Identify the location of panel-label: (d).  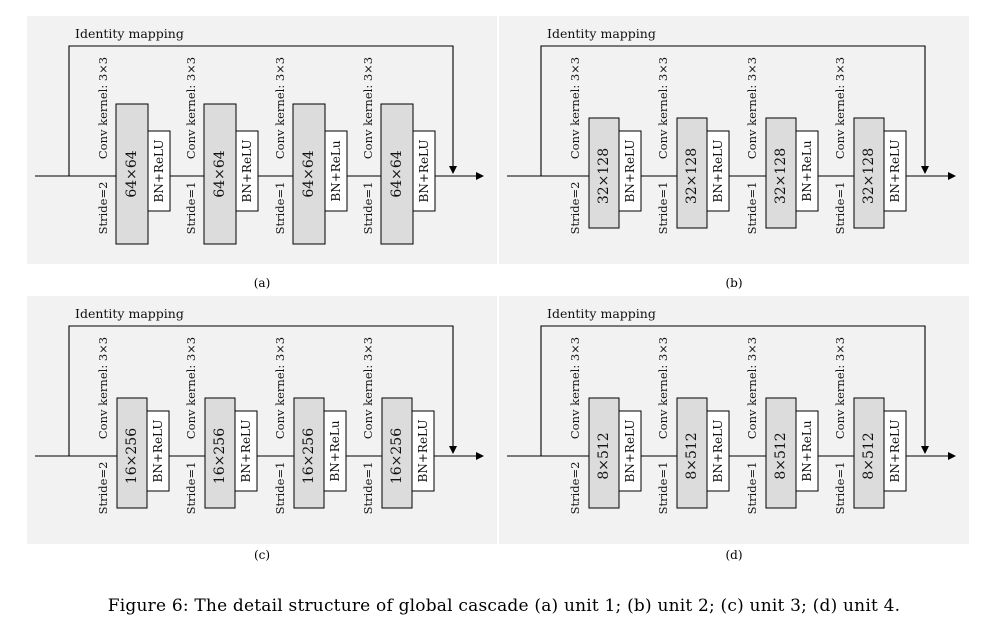
(734, 555).